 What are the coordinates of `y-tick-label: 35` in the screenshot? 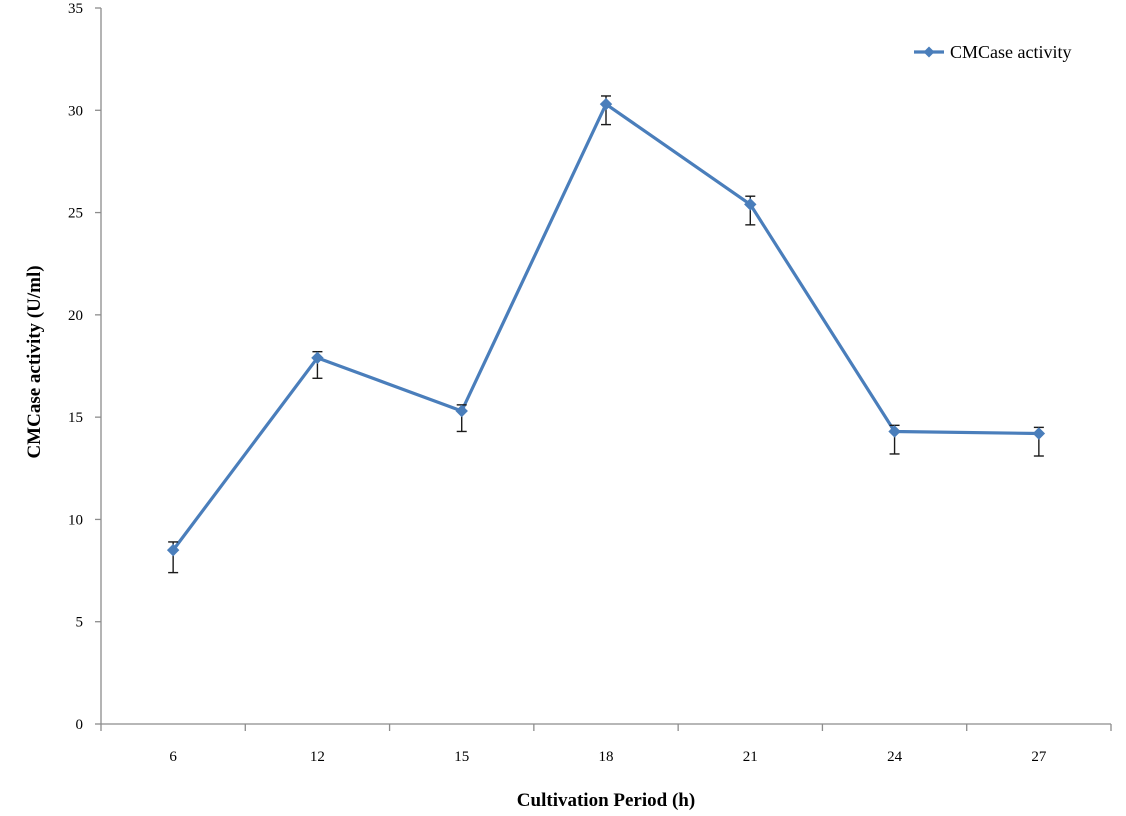 It's located at (75, 9).